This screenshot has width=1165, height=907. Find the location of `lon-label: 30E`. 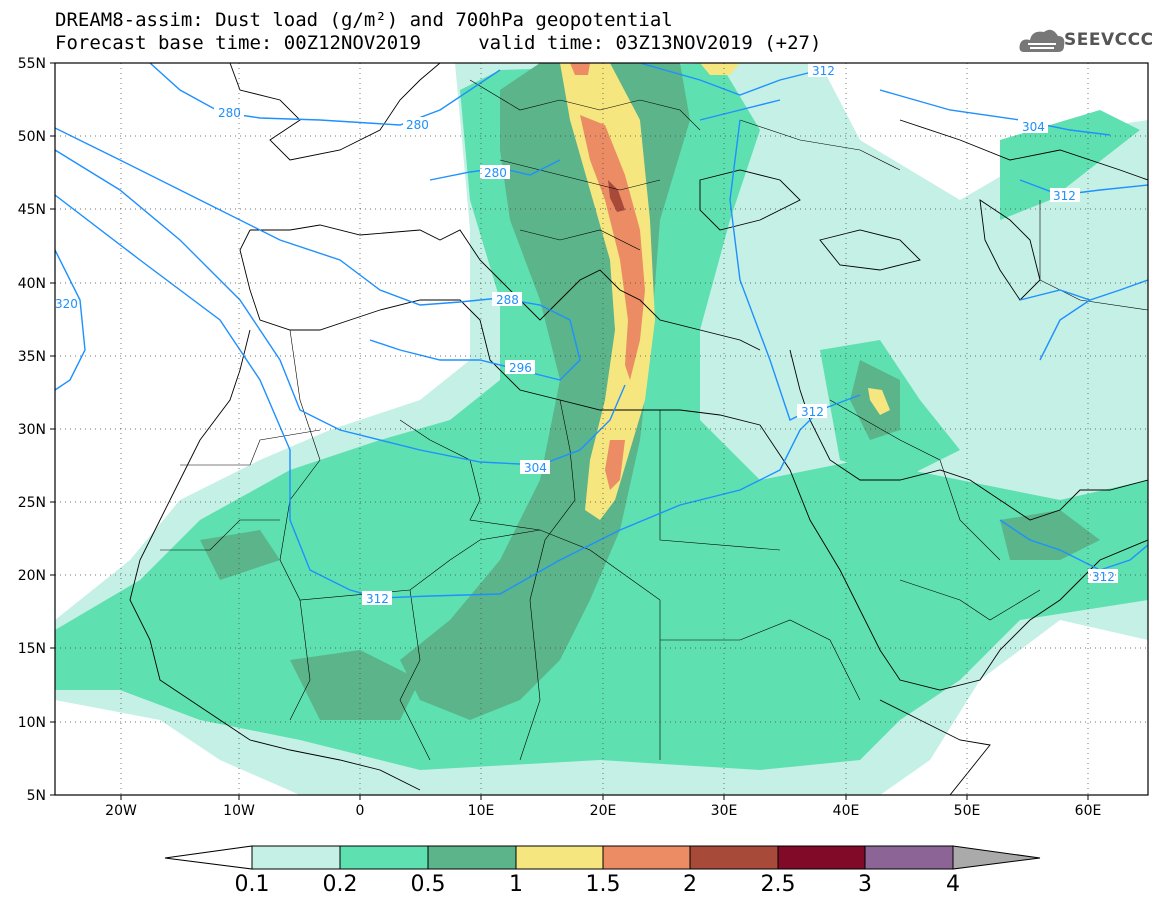

lon-label: 30E is located at coordinates (724, 811).